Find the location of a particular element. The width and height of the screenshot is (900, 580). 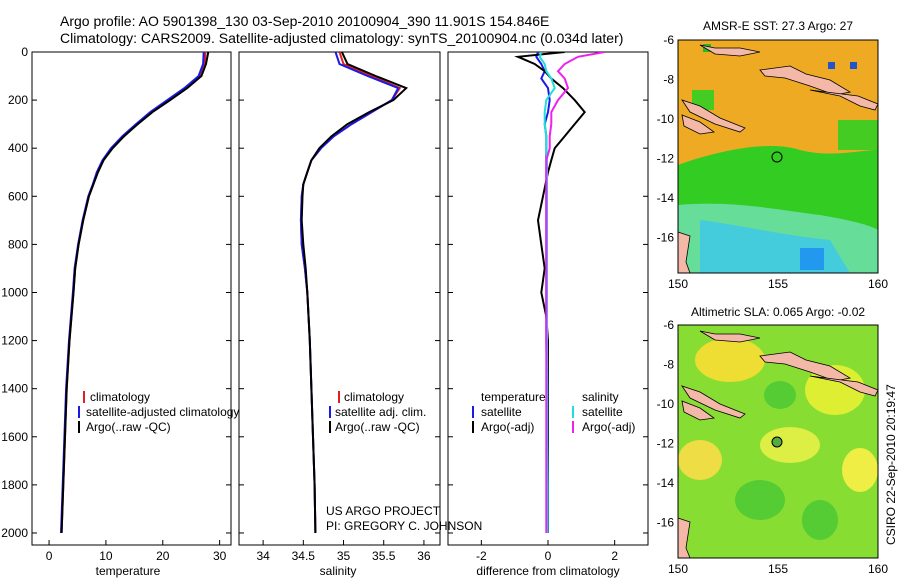

x-tick-label: 36 is located at coordinates (424, 556).